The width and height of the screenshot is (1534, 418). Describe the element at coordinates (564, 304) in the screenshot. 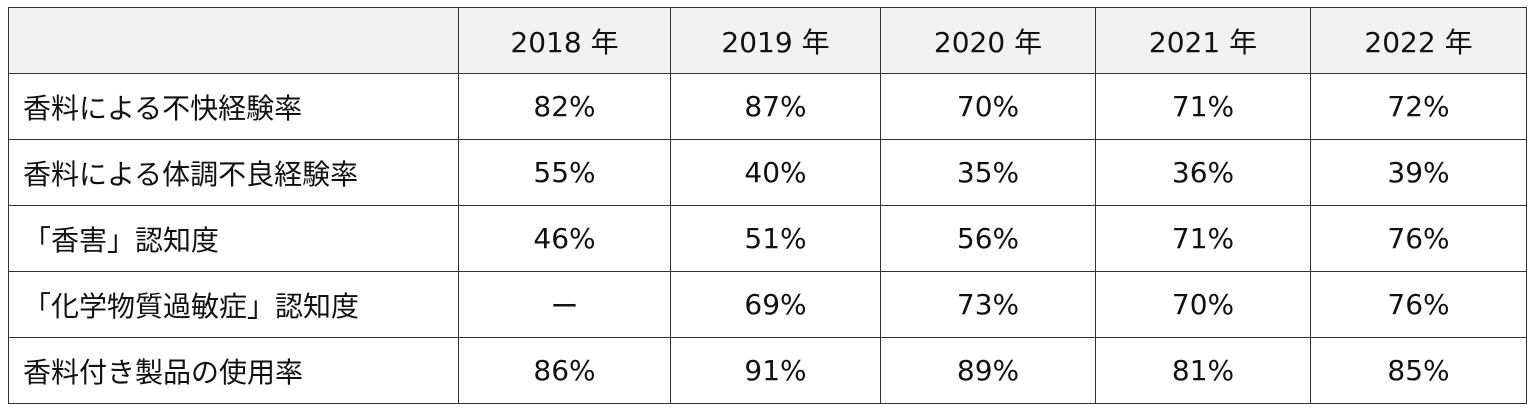

I see `value-cell: ー` at that location.